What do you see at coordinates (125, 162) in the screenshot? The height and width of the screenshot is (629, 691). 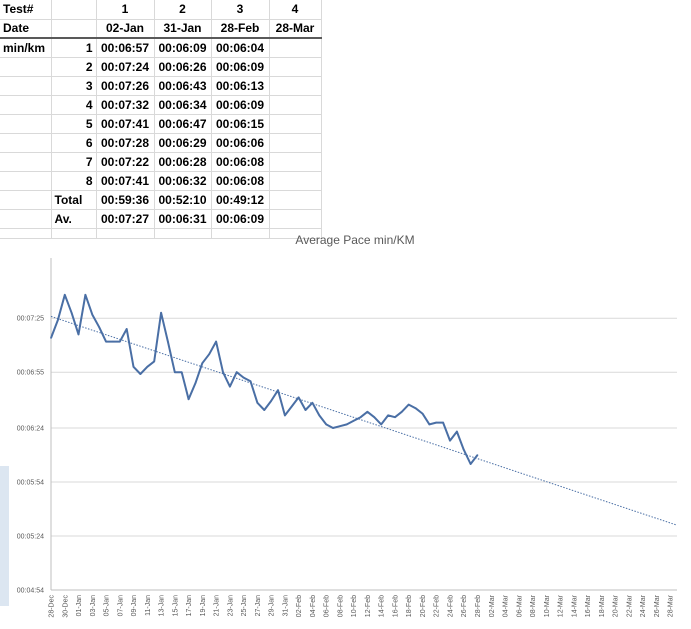 I see `table-cell: 00:07:22` at bounding box center [125, 162].